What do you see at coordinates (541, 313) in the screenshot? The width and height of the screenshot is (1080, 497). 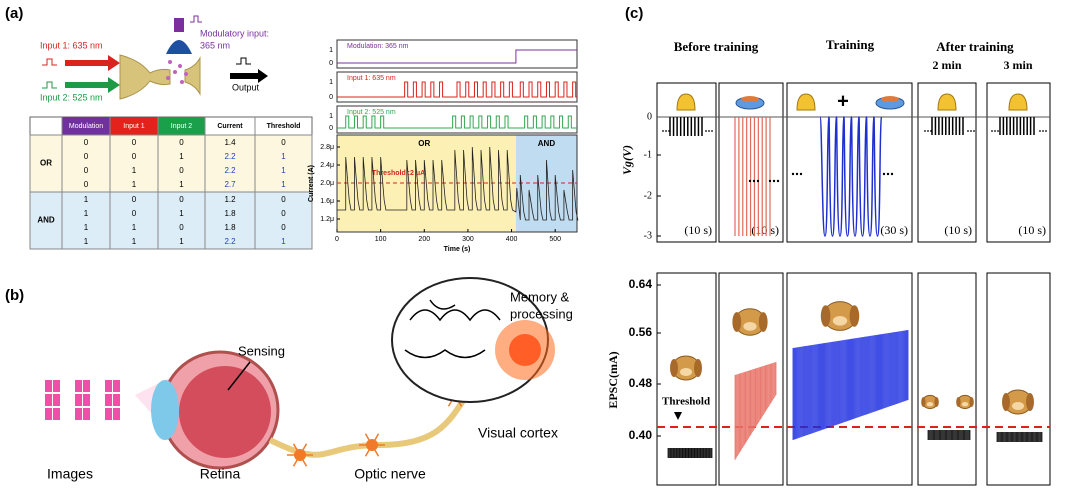 I see `b-label: processing` at bounding box center [541, 313].